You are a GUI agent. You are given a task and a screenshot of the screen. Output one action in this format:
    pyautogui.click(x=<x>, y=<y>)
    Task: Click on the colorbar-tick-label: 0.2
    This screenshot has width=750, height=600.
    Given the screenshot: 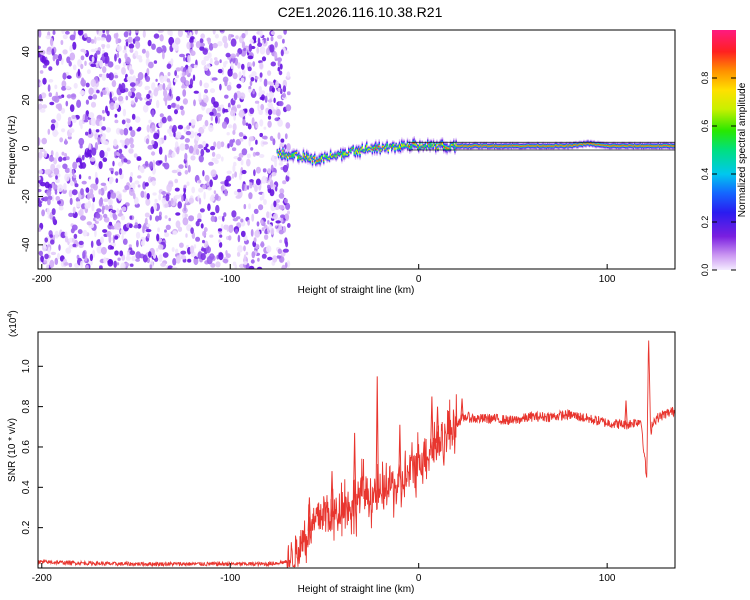 What is the action you would take?
    pyautogui.click(x=705, y=222)
    